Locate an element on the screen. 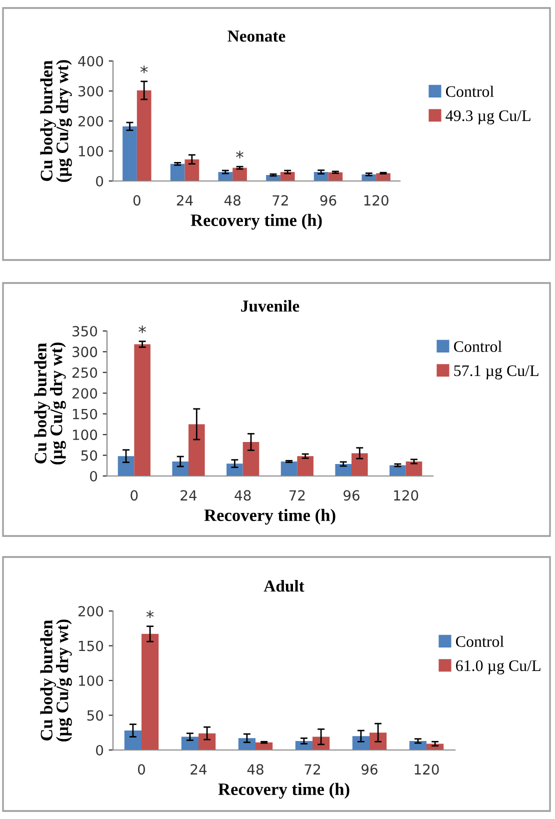 This screenshot has width=555, height=819. chart-title: Juvenile is located at coordinates (270, 306).